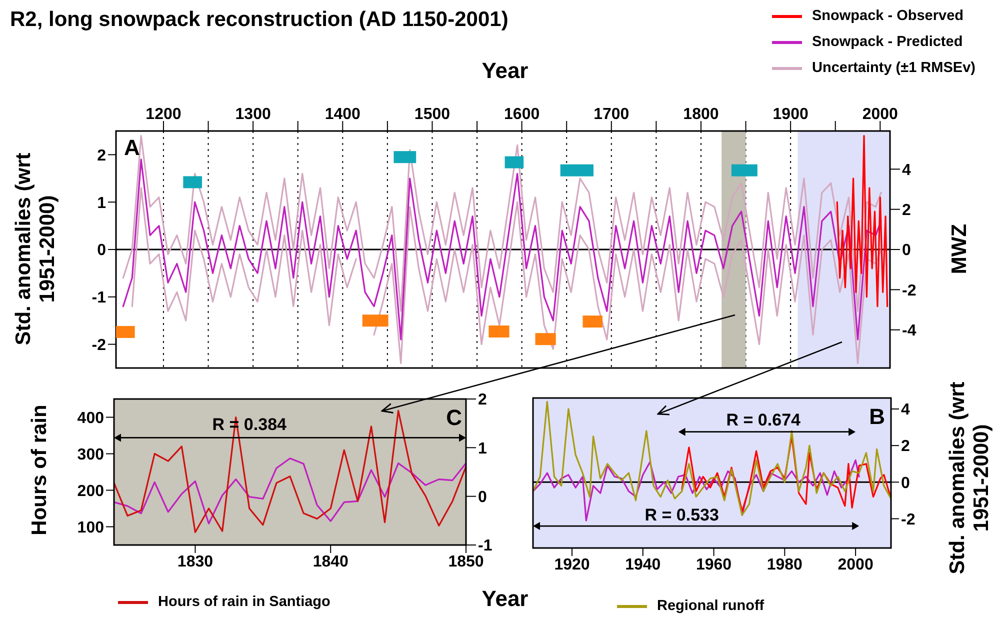 Image resolution: width=993 pixels, height=624 pixels. Describe the element at coordinates (482, 497) in the screenshot. I see `y2-tick-label: 0` at that location.